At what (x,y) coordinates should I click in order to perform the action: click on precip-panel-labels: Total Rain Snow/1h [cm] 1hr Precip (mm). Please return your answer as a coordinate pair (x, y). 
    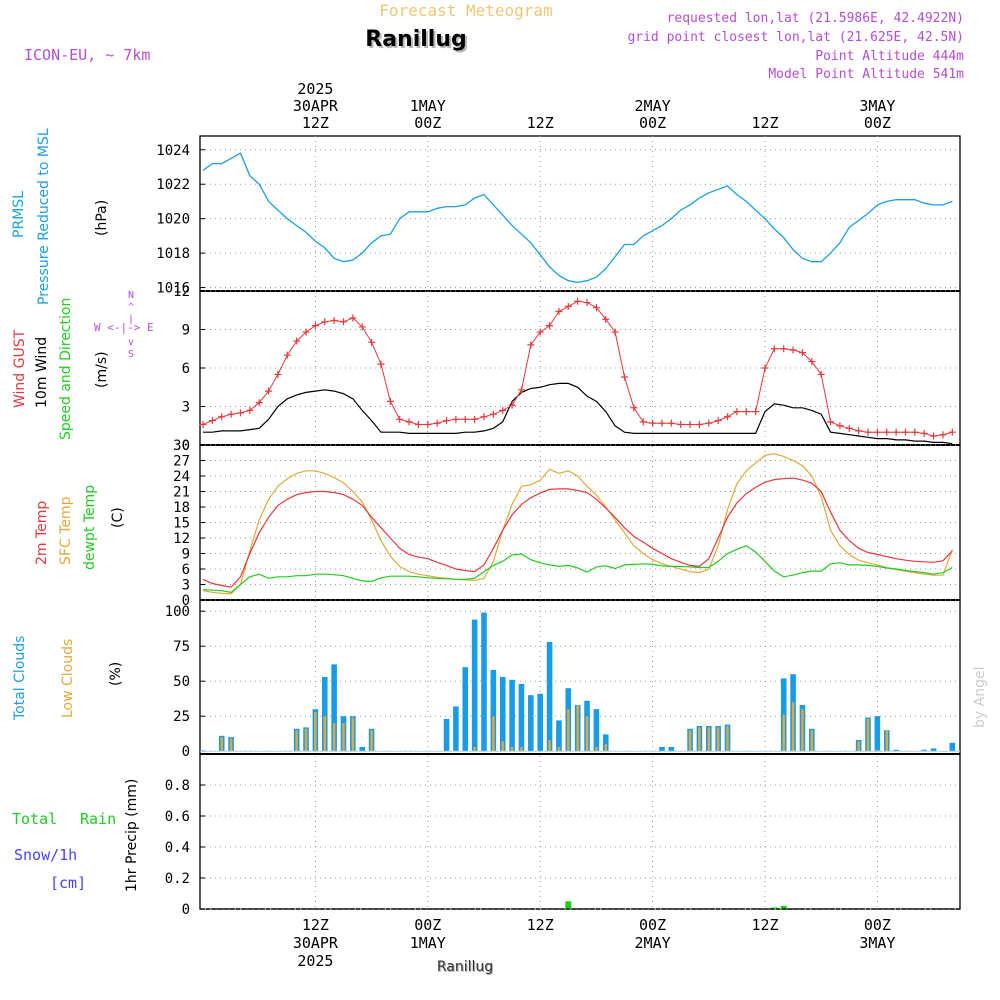
    Looking at the image, I should click on (76, 835).